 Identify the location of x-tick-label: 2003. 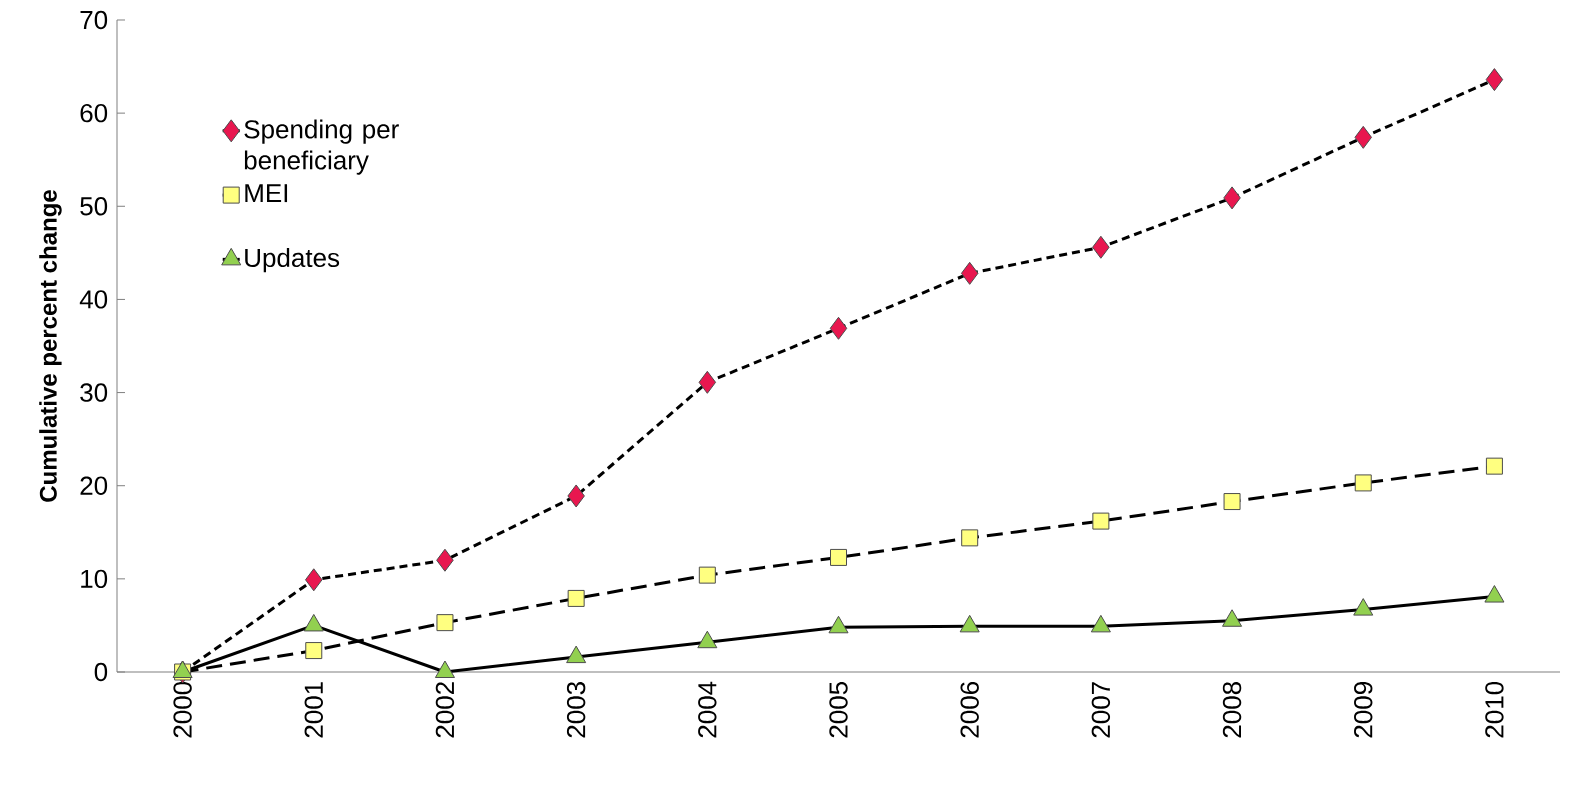
(576, 710).